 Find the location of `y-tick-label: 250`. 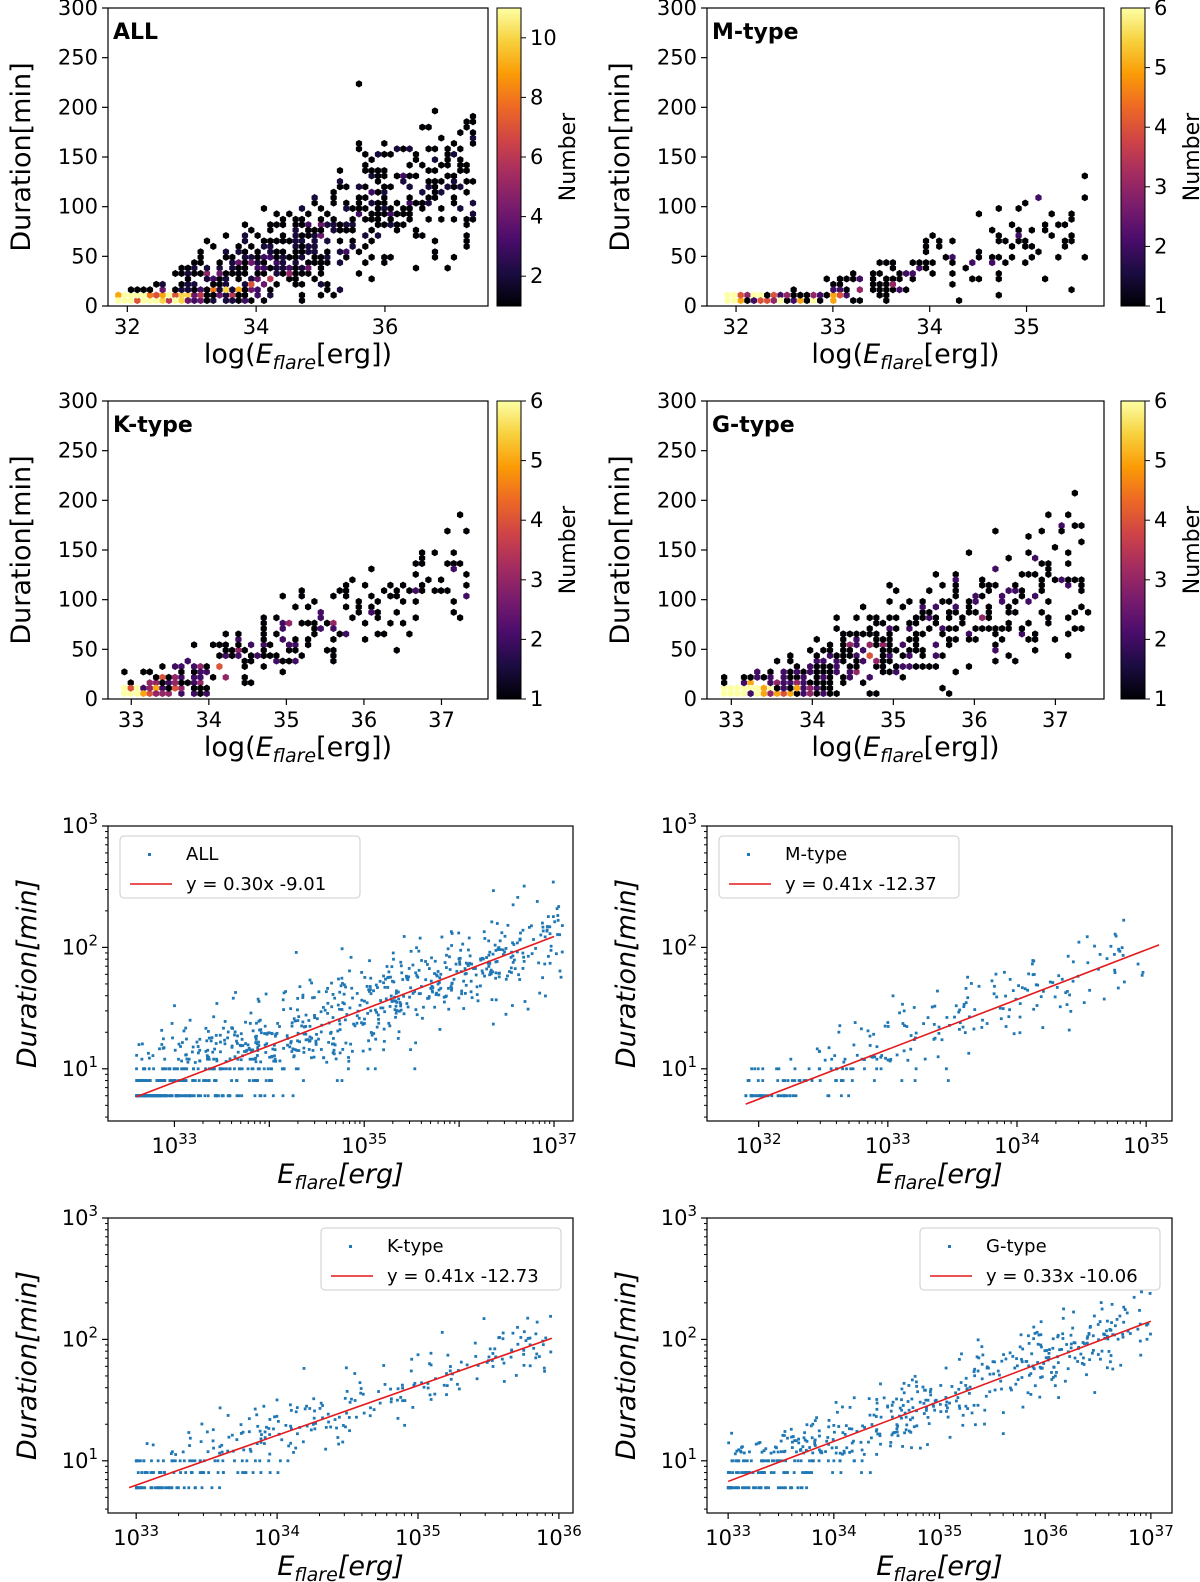

y-tick-label: 250 is located at coordinates (677, 451).